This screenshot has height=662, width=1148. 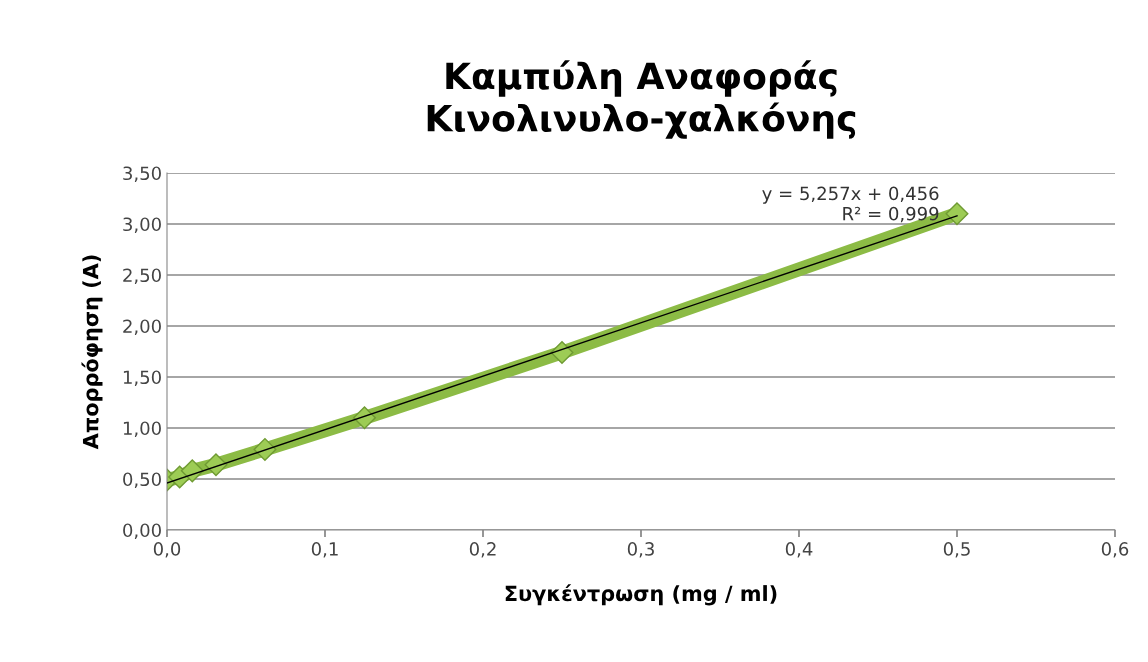 I want to click on x-tick-label: 0,6, so click(x=1115, y=550).